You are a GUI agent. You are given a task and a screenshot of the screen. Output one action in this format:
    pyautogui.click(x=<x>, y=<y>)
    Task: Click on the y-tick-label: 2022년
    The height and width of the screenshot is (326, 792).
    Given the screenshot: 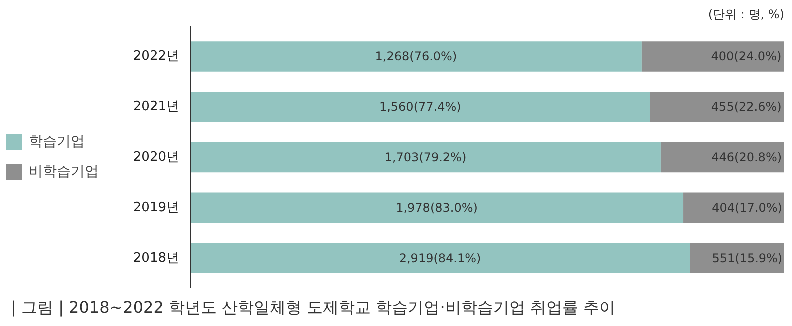 What is the action you would take?
    pyautogui.click(x=156, y=56)
    